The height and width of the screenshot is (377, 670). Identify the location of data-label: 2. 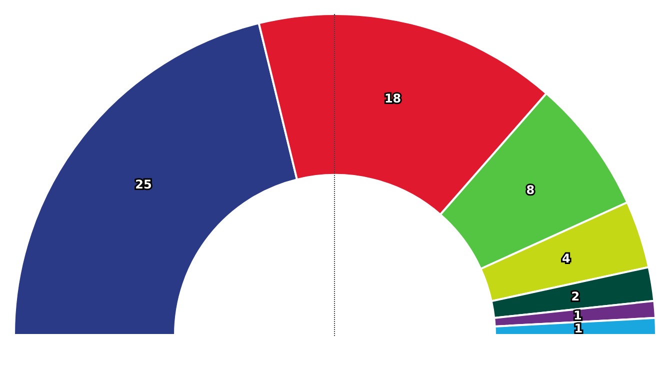
(575, 296).